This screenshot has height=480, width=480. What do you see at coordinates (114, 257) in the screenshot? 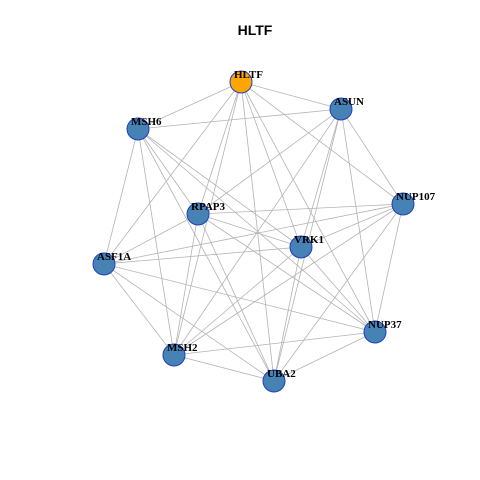
I see `node-label: ASF1A` at bounding box center [114, 257].